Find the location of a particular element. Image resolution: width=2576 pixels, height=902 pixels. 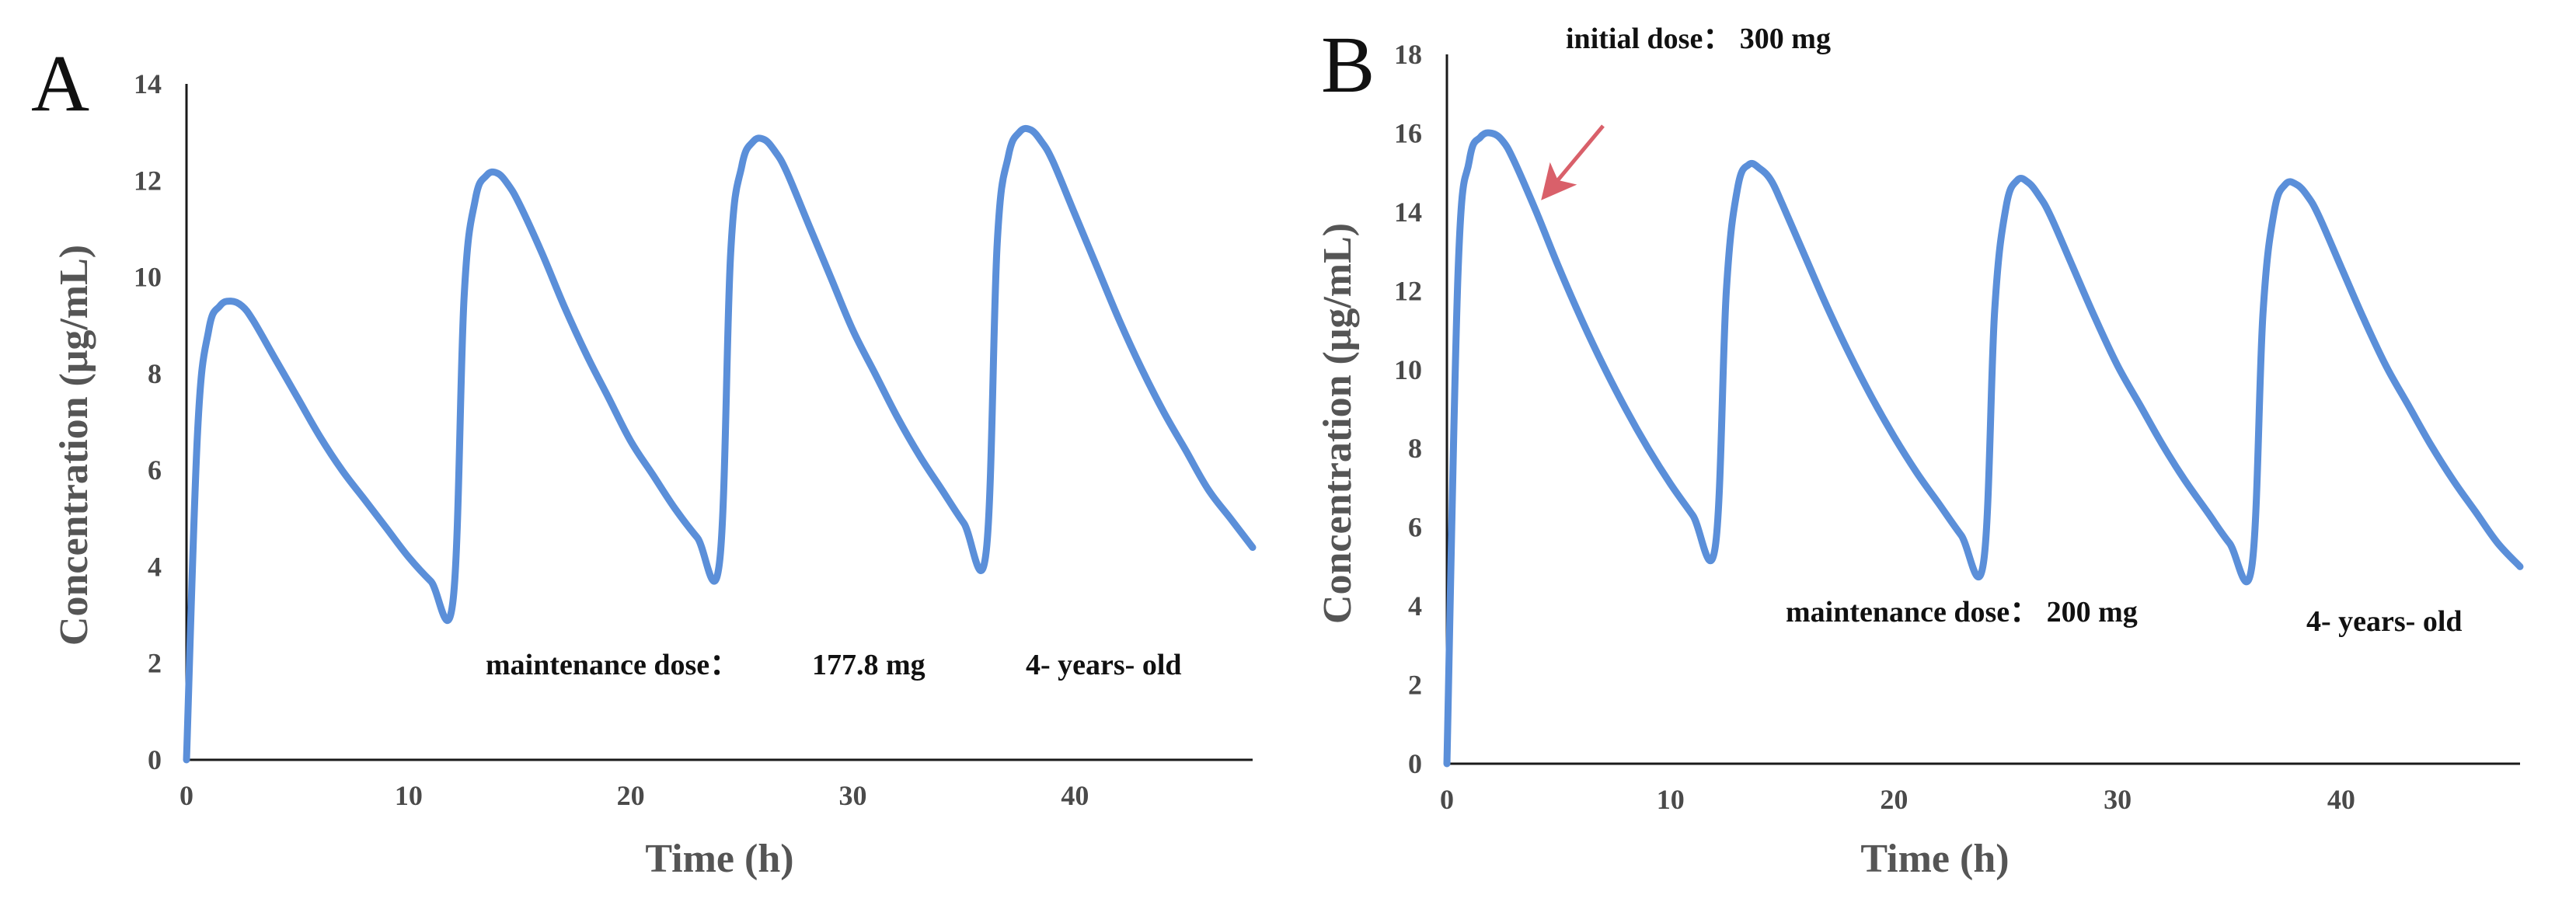

panel-b-y-axis-title: Concentration (μg/mL) is located at coordinates (1338, 423).